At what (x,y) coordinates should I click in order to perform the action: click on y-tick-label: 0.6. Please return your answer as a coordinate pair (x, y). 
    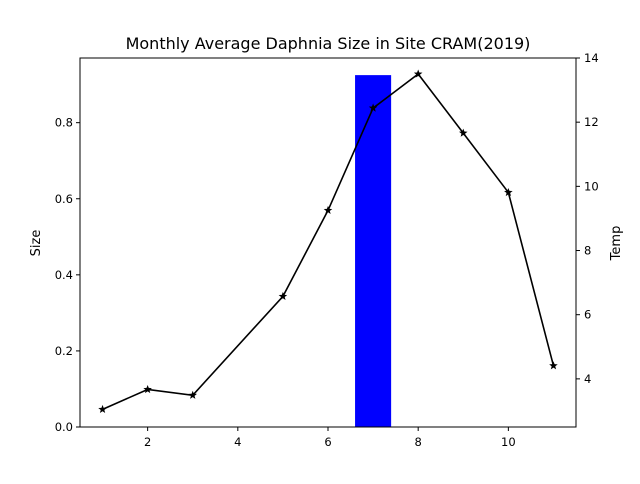
    Looking at the image, I should click on (64, 199).